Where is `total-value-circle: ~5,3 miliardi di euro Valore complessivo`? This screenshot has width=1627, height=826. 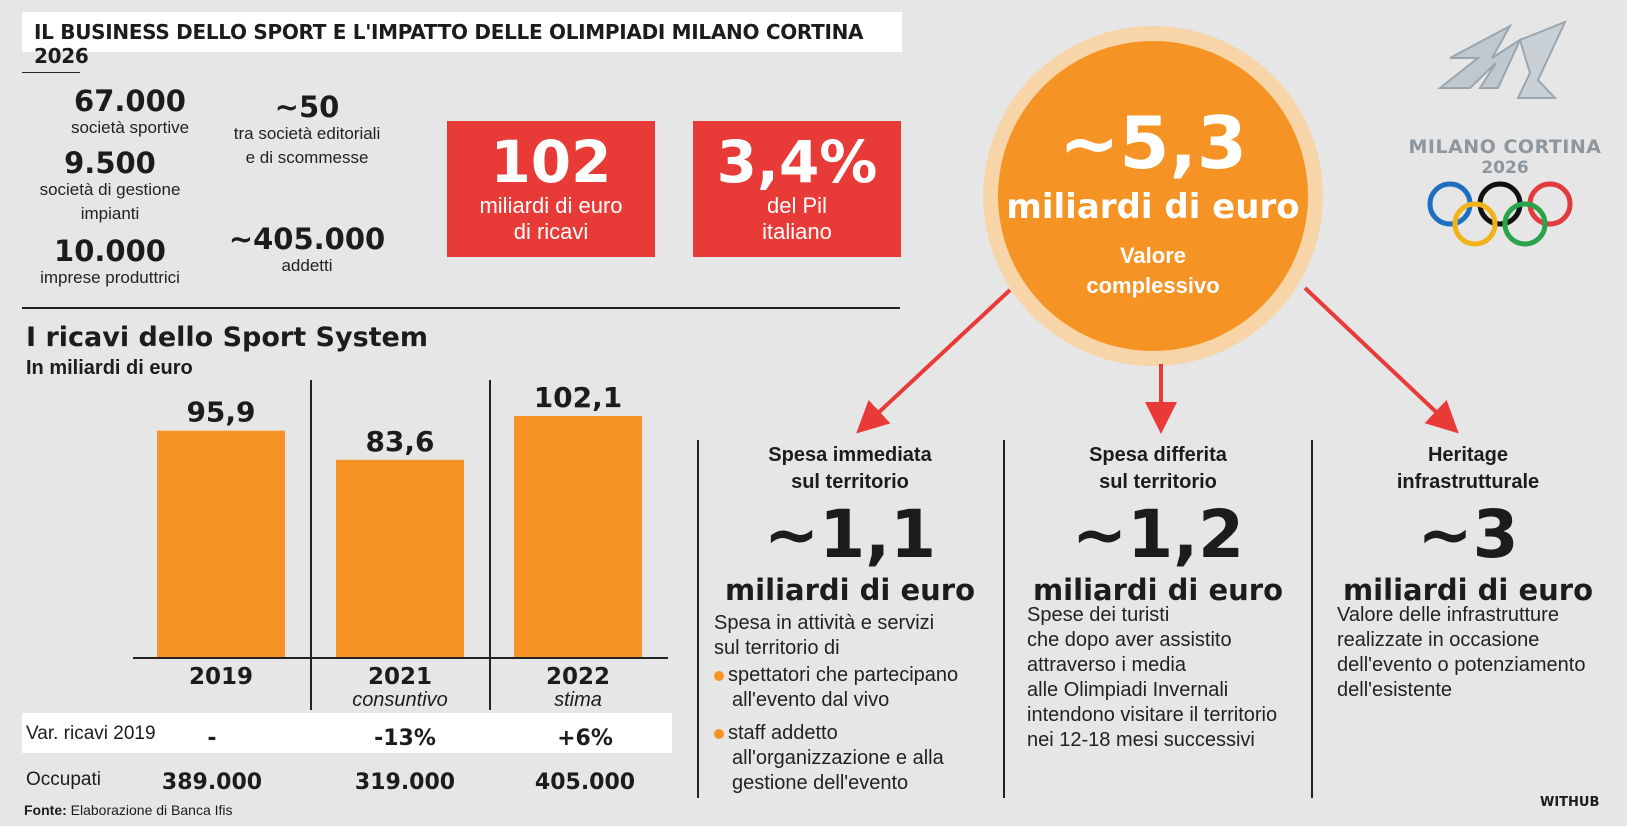 total-value-circle: ~5,3 miliardi di euro Valore complessivo is located at coordinates (1153, 196).